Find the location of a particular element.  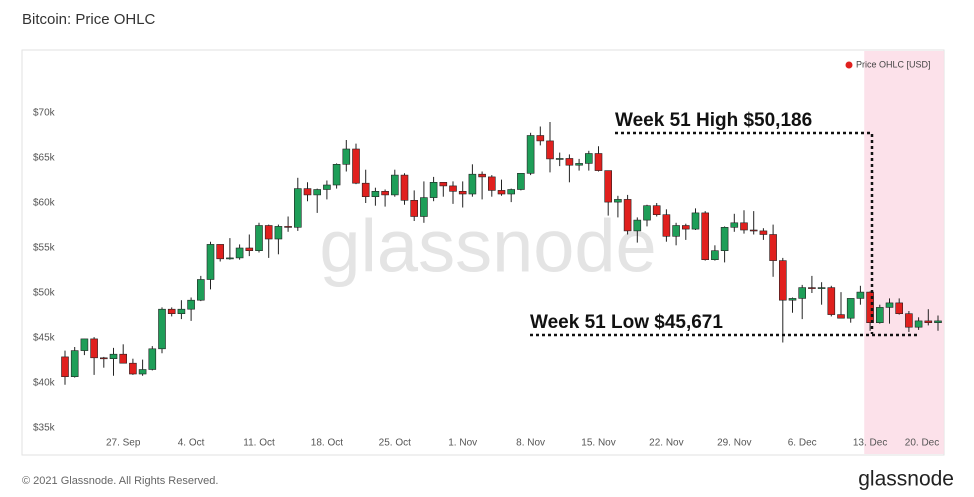

x-tick-label: 15. Nov is located at coordinates (598, 443).